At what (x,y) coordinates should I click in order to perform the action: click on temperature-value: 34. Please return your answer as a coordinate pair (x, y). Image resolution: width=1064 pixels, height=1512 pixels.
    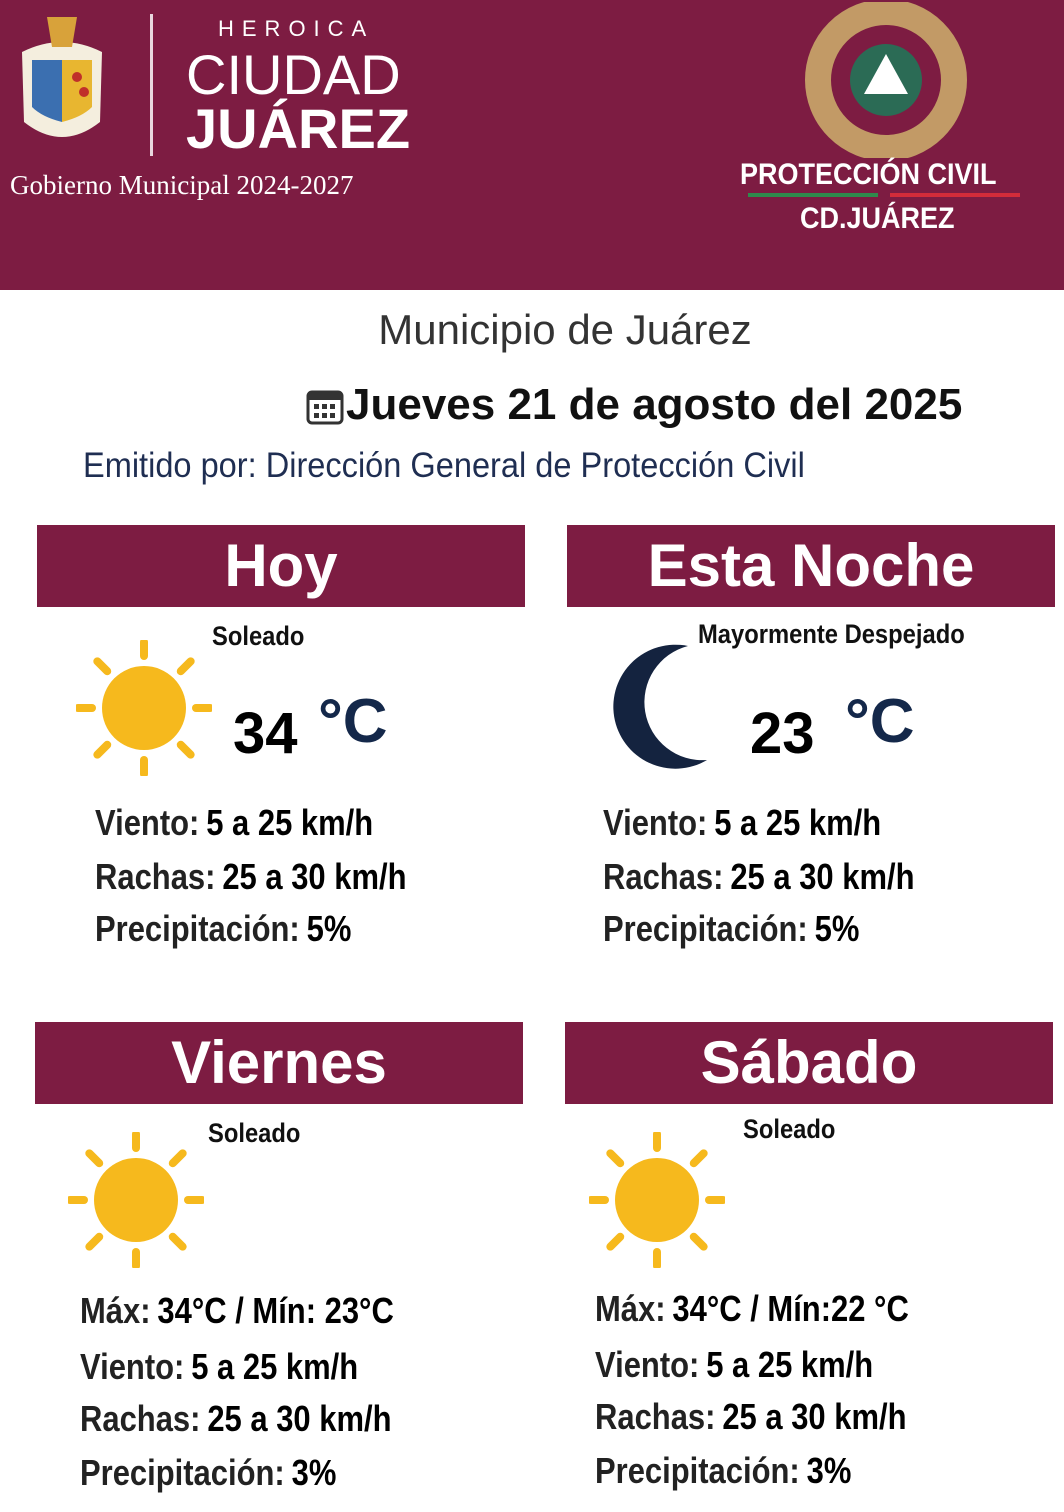
    Looking at the image, I should click on (265, 733).